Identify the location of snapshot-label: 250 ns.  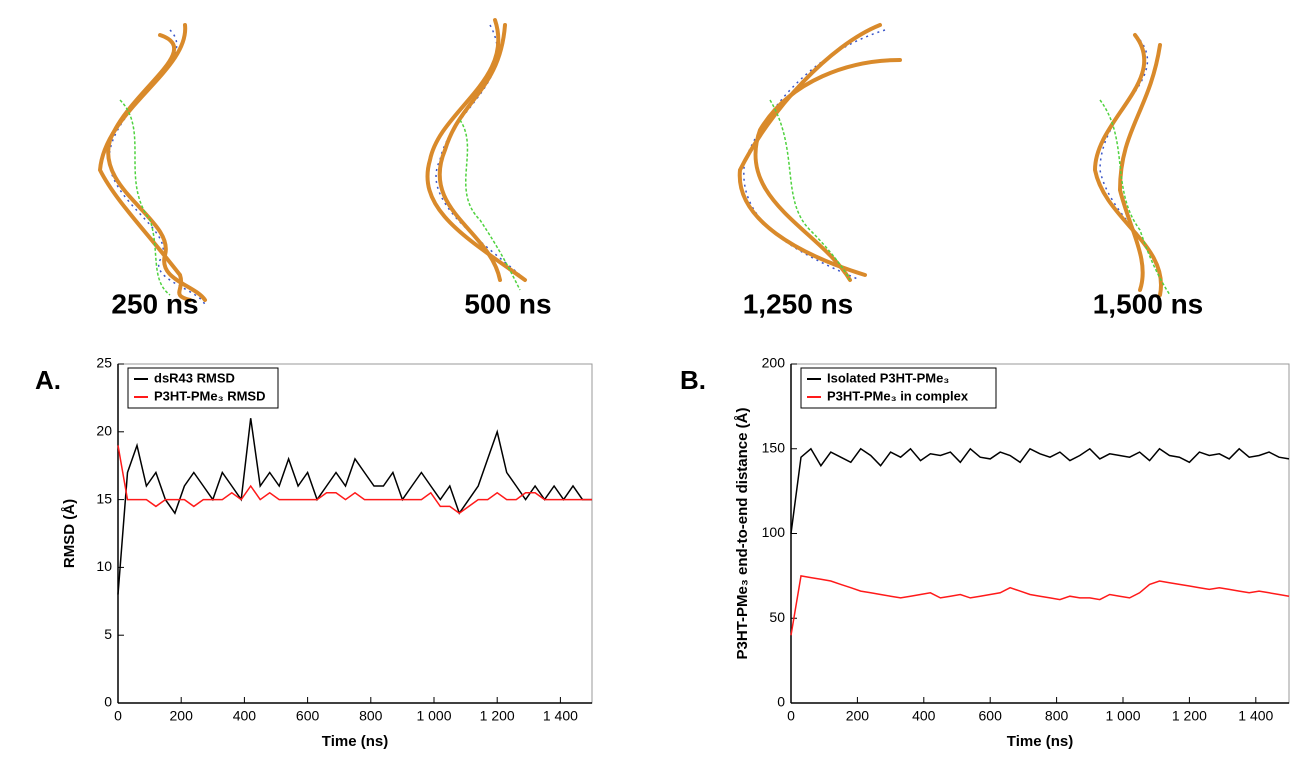
(154, 303).